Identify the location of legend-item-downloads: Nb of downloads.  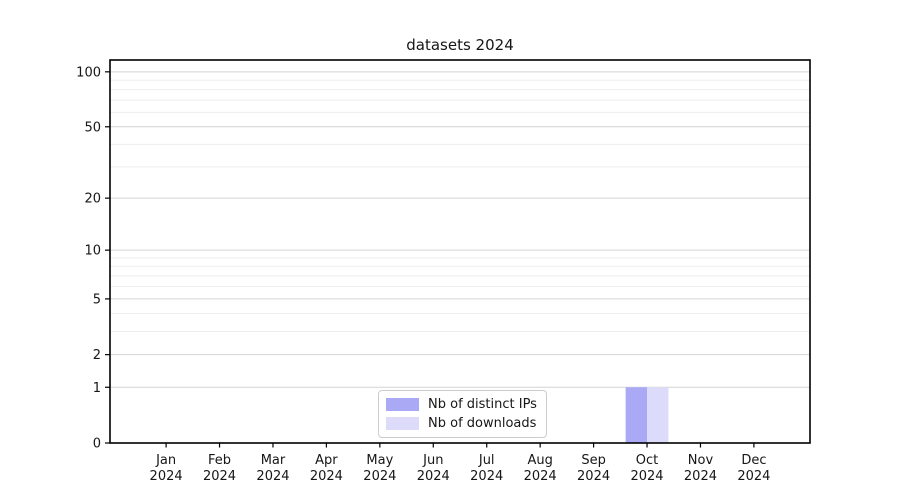
(461, 423).